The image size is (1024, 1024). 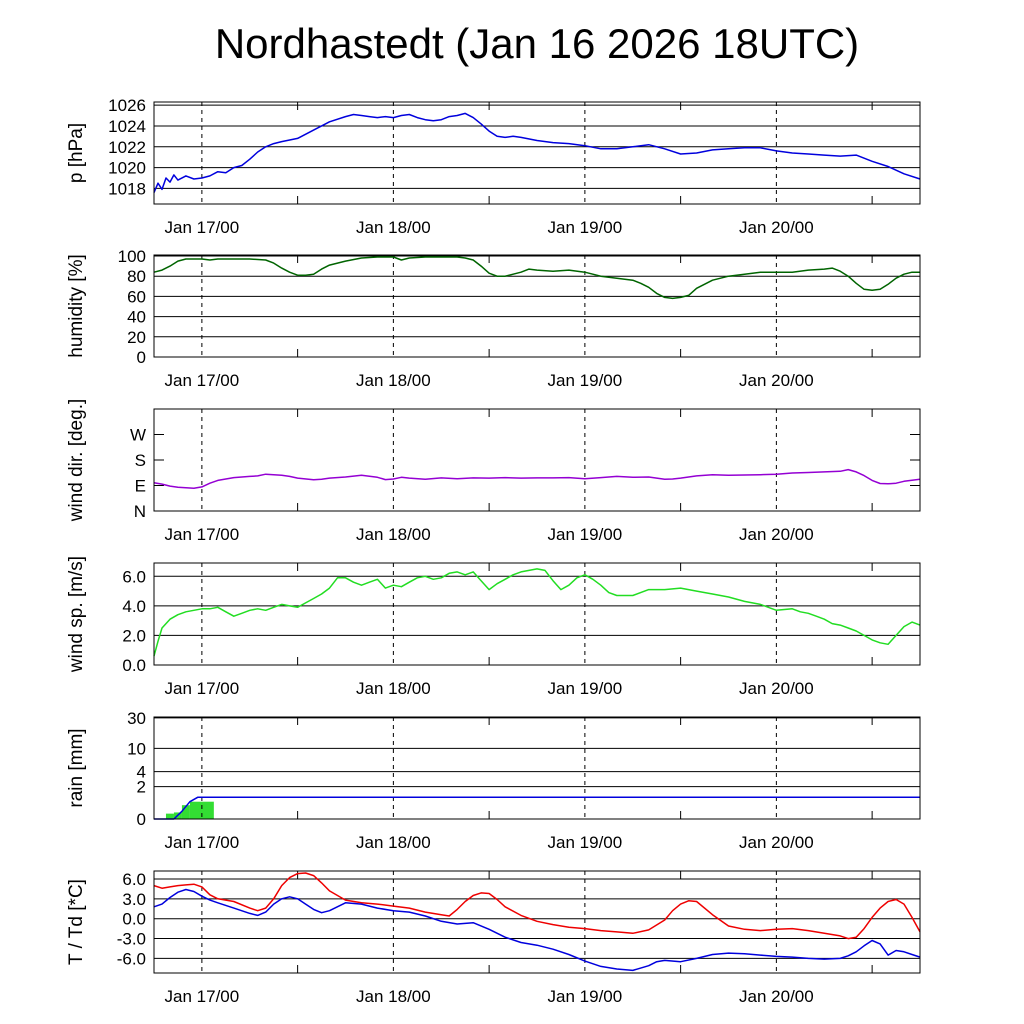 What do you see at coordinates (136, 748) in the screenshot?
I see `y-tick-label: 10` at bounding box center [136, 748].